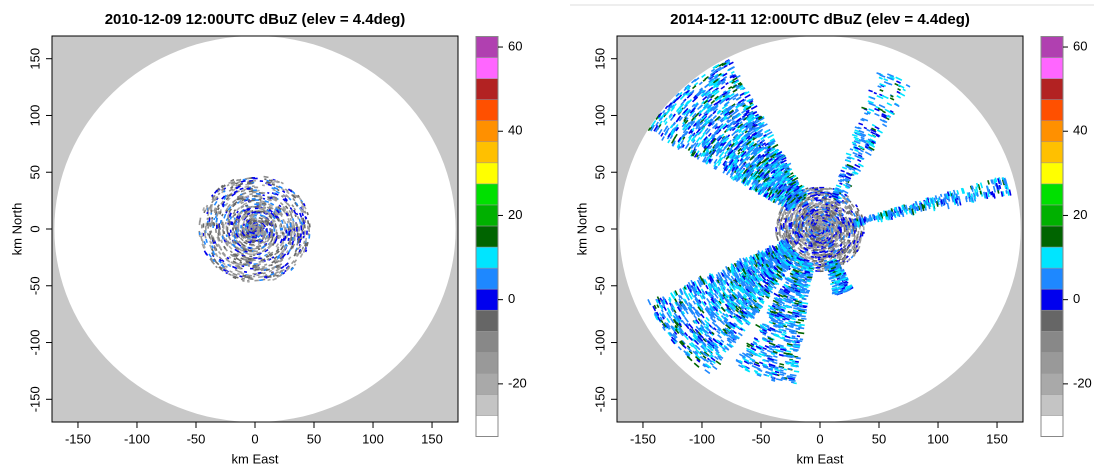 Image resolution: width=1094 pixels, height=469 pixels. I want to click on y-axis-label: km North, so click(16, 229).